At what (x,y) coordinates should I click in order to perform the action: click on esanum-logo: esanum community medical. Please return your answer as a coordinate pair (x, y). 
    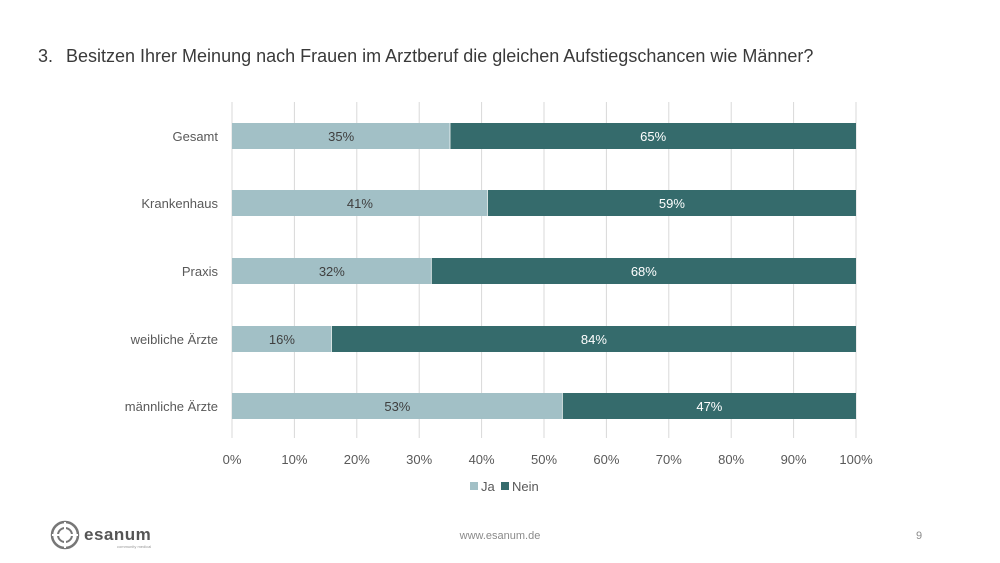
    Looking at the image, I should click on (100, 535).